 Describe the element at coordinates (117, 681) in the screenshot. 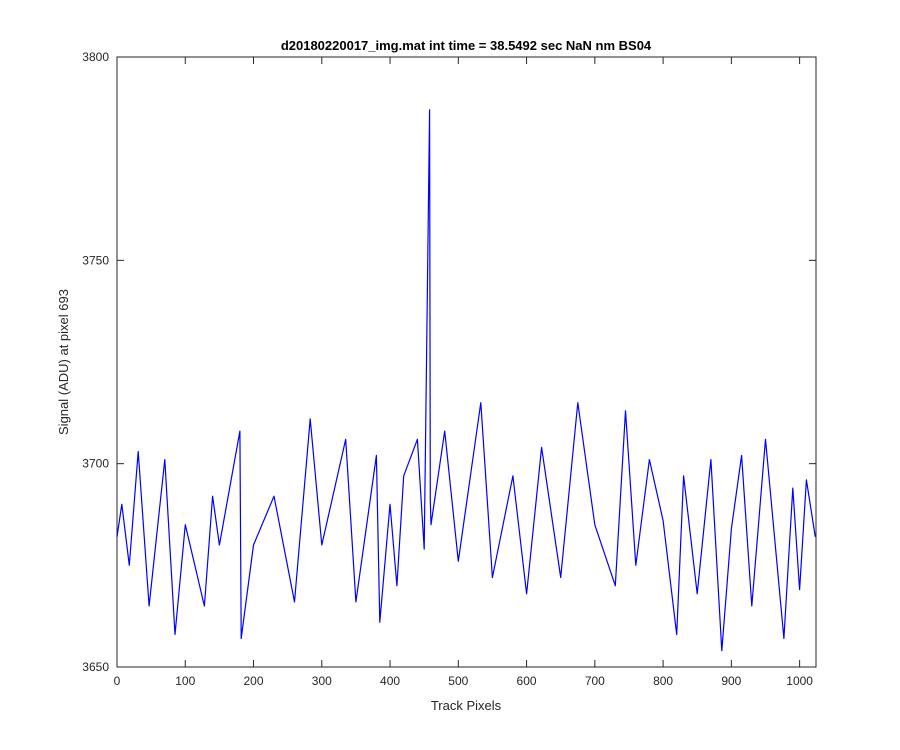

I see `x-tick-label: 0` at that location.